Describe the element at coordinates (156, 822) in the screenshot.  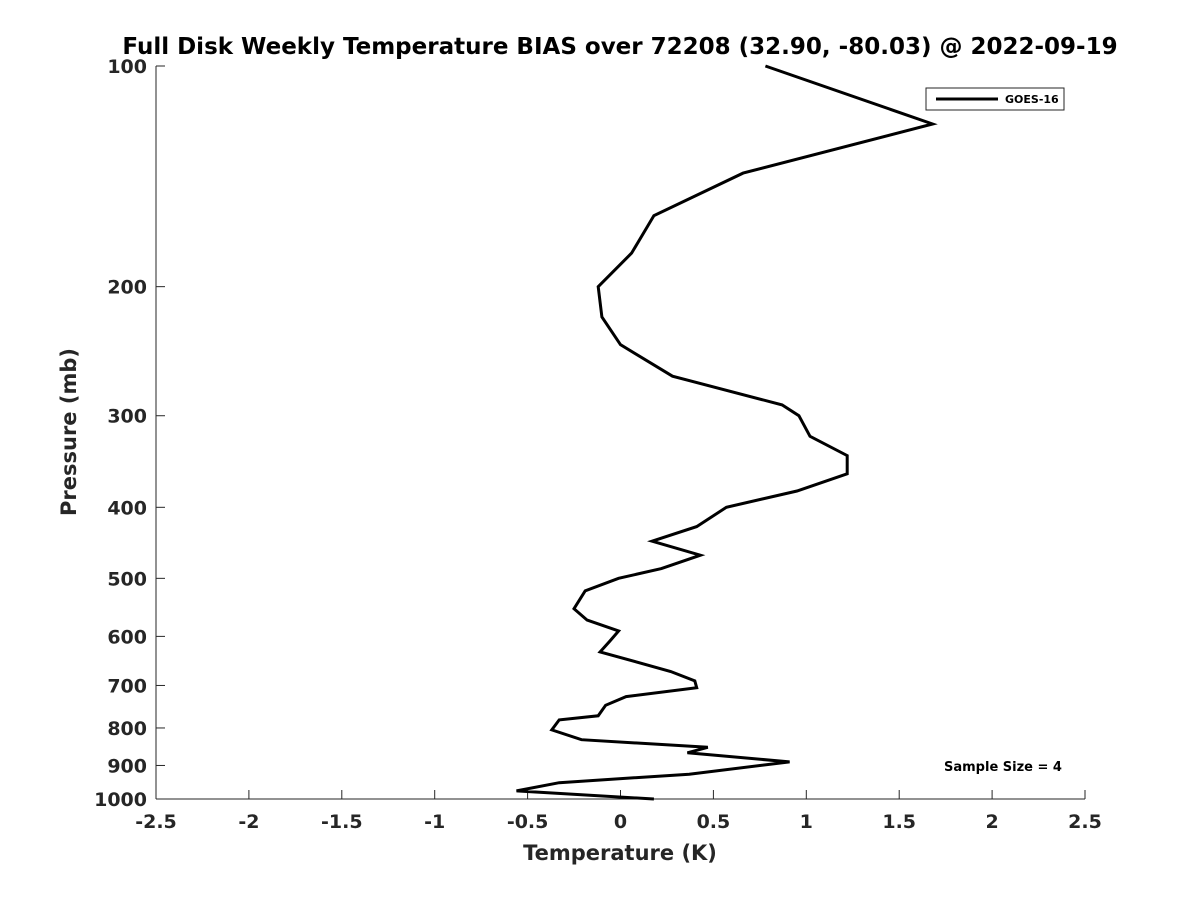
I see `x-tick-label: -2.5` at that location.